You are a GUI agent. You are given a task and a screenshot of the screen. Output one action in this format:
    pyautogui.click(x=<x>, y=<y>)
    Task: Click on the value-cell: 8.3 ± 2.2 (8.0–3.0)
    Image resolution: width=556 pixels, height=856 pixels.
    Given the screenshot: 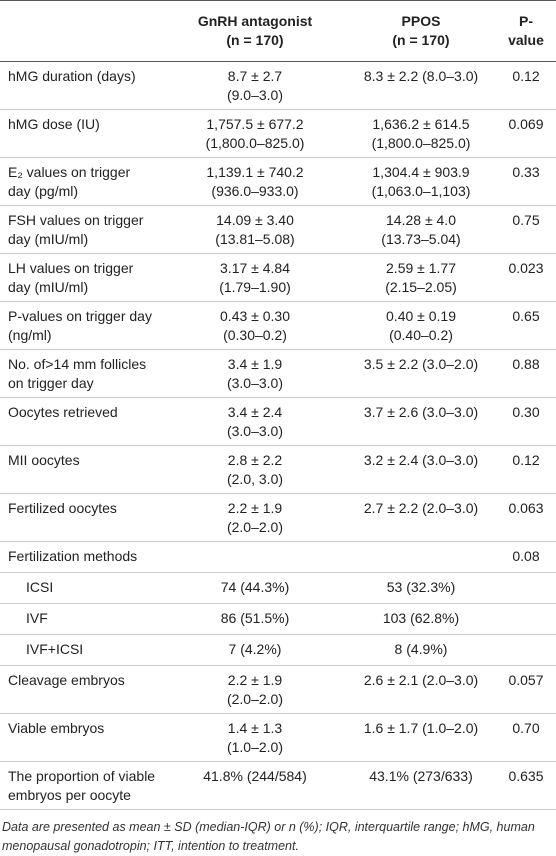 What is the action you would take?
    pyautogui.click(x=421, y=85)
    